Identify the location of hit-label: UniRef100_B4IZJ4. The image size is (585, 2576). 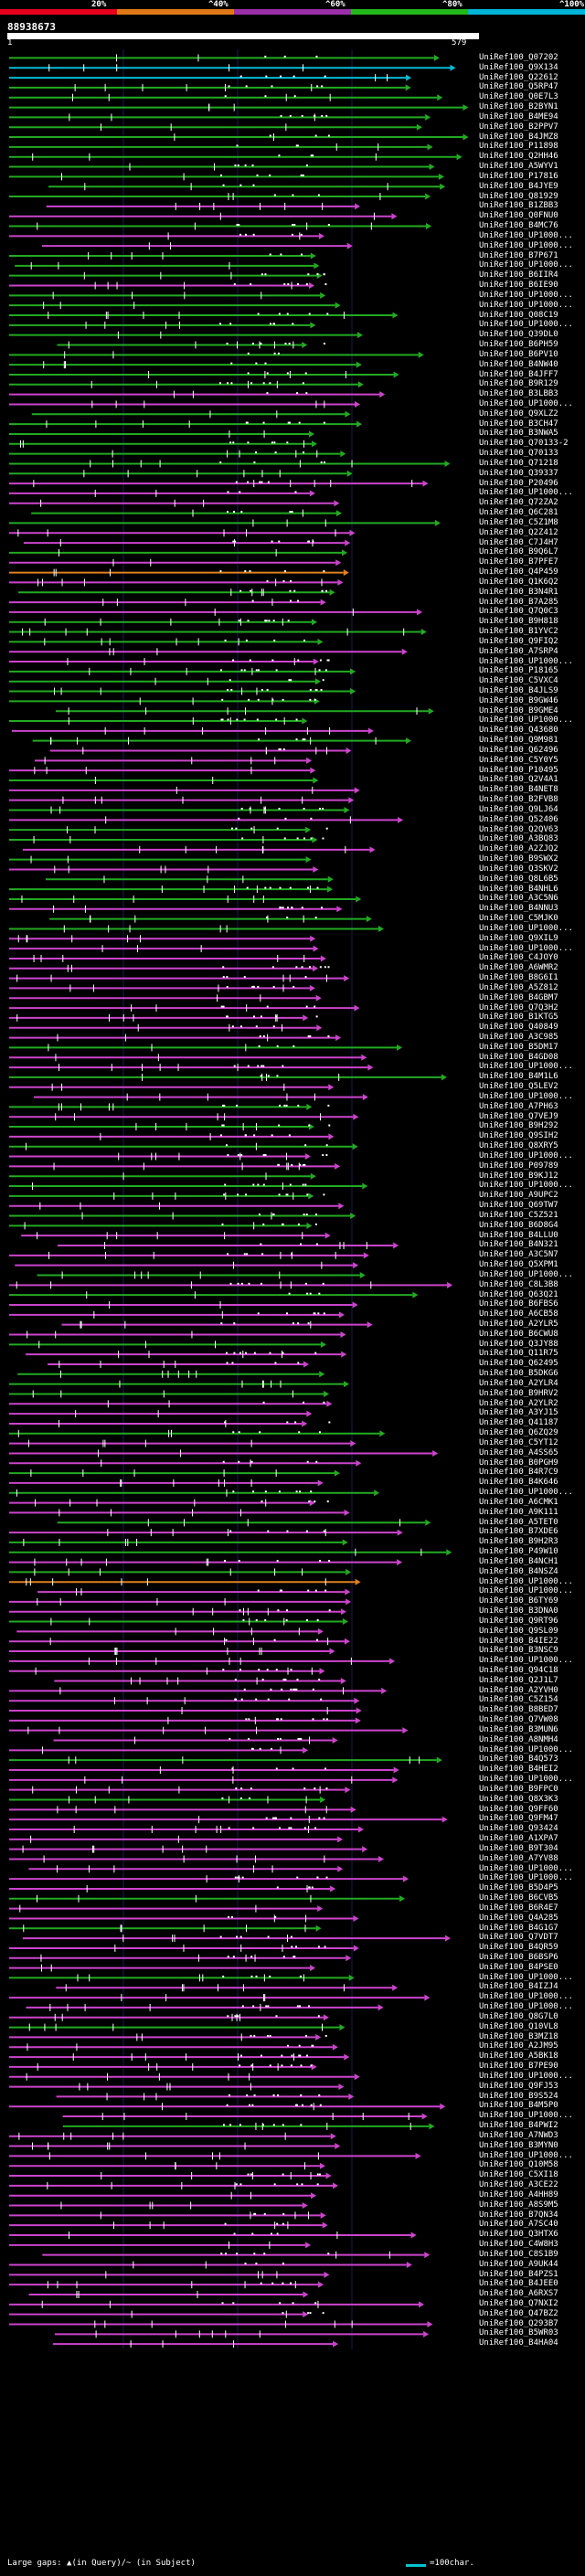
(518, 1987).